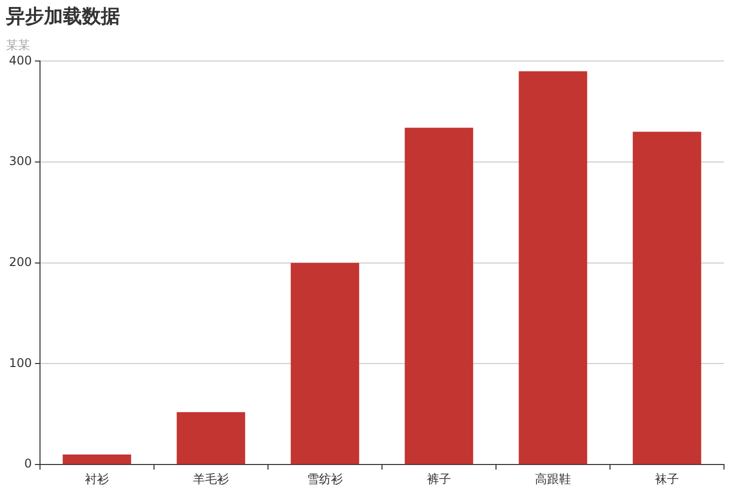  Describe the element at coordinates (20, 262) in the screenshot. I see `y-tick-label: 200` at that location.